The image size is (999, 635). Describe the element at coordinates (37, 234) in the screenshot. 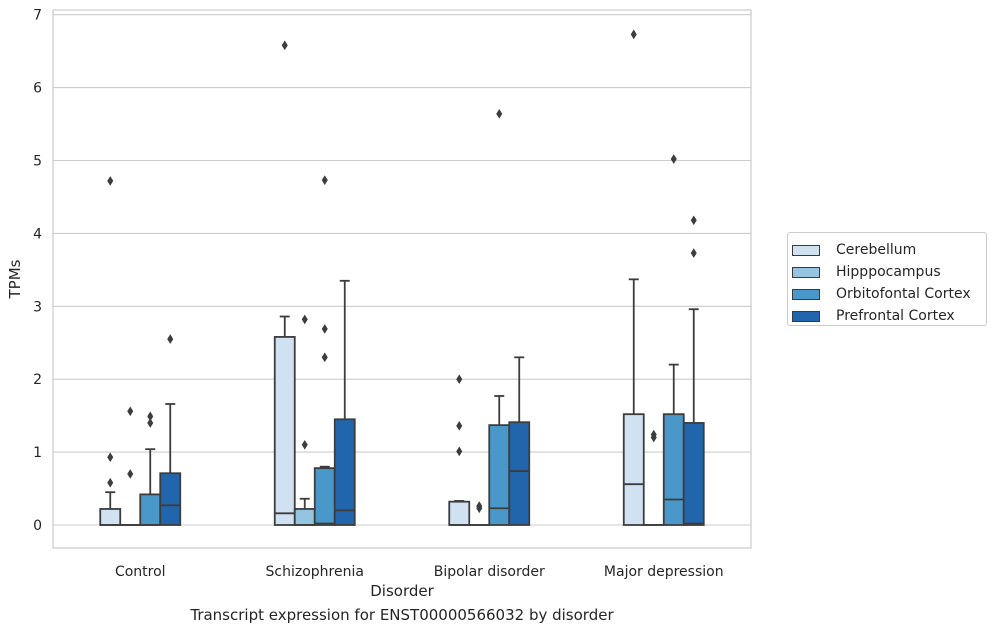

I see `y-tick-label: 4` at that location.